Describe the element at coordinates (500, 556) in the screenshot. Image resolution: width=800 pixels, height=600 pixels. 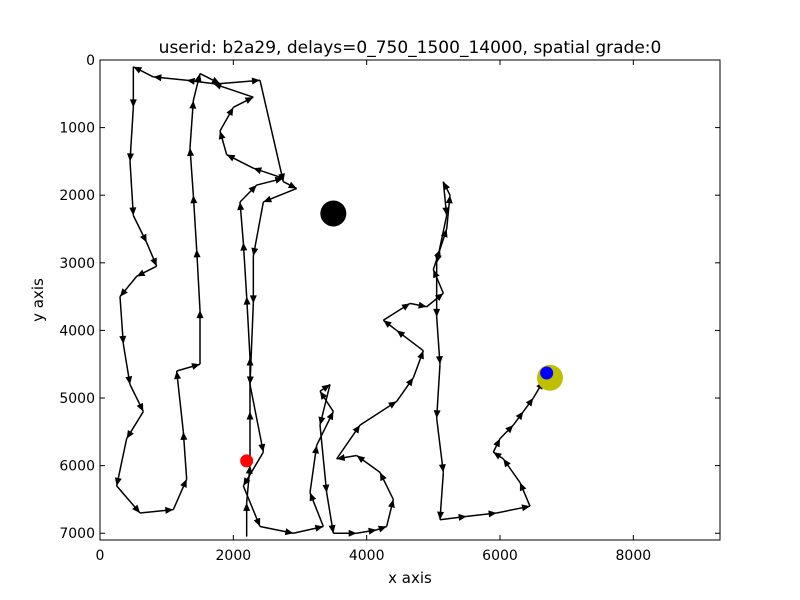
I see `x-tick-label: 6000` at that location.